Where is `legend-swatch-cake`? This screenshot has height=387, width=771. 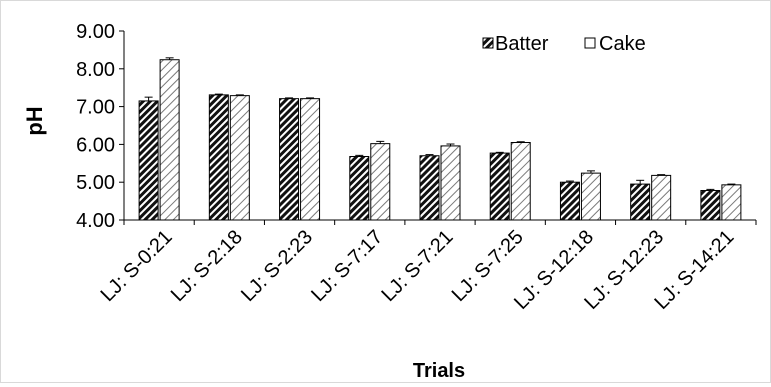 legend-swatch-cake is located at coordinates (590, 43).